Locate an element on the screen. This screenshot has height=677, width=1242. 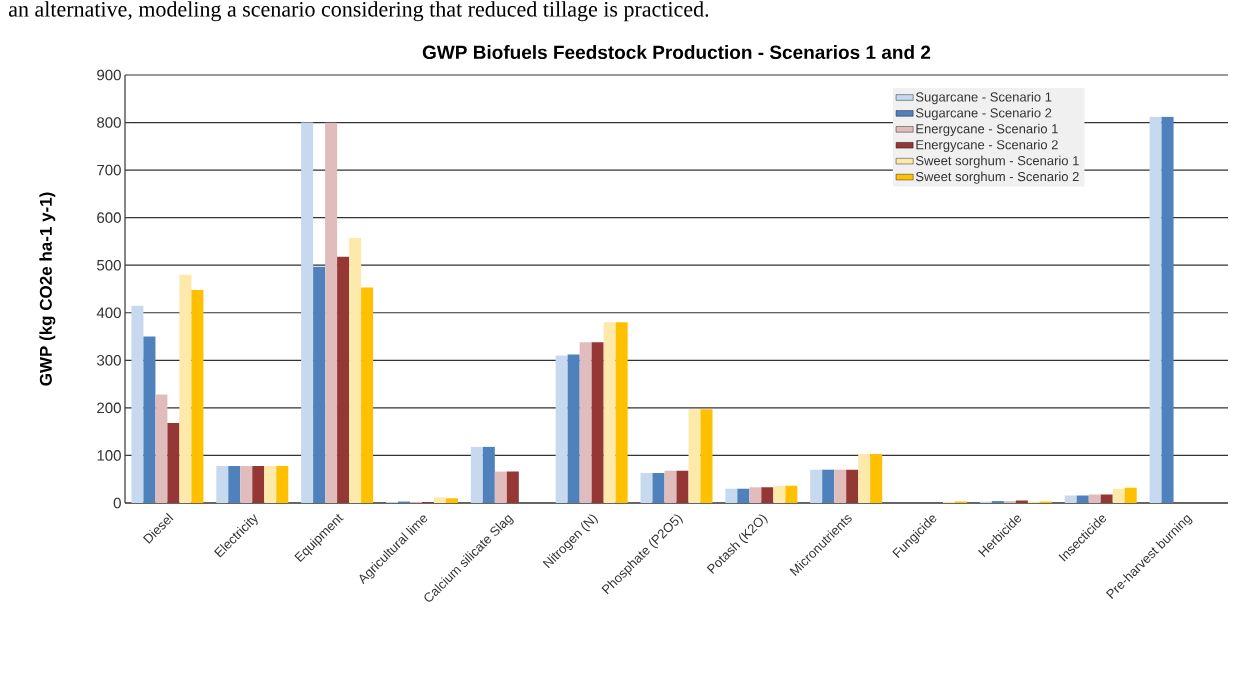
y-tick-label: 500 is located at coordinates (109, 265).